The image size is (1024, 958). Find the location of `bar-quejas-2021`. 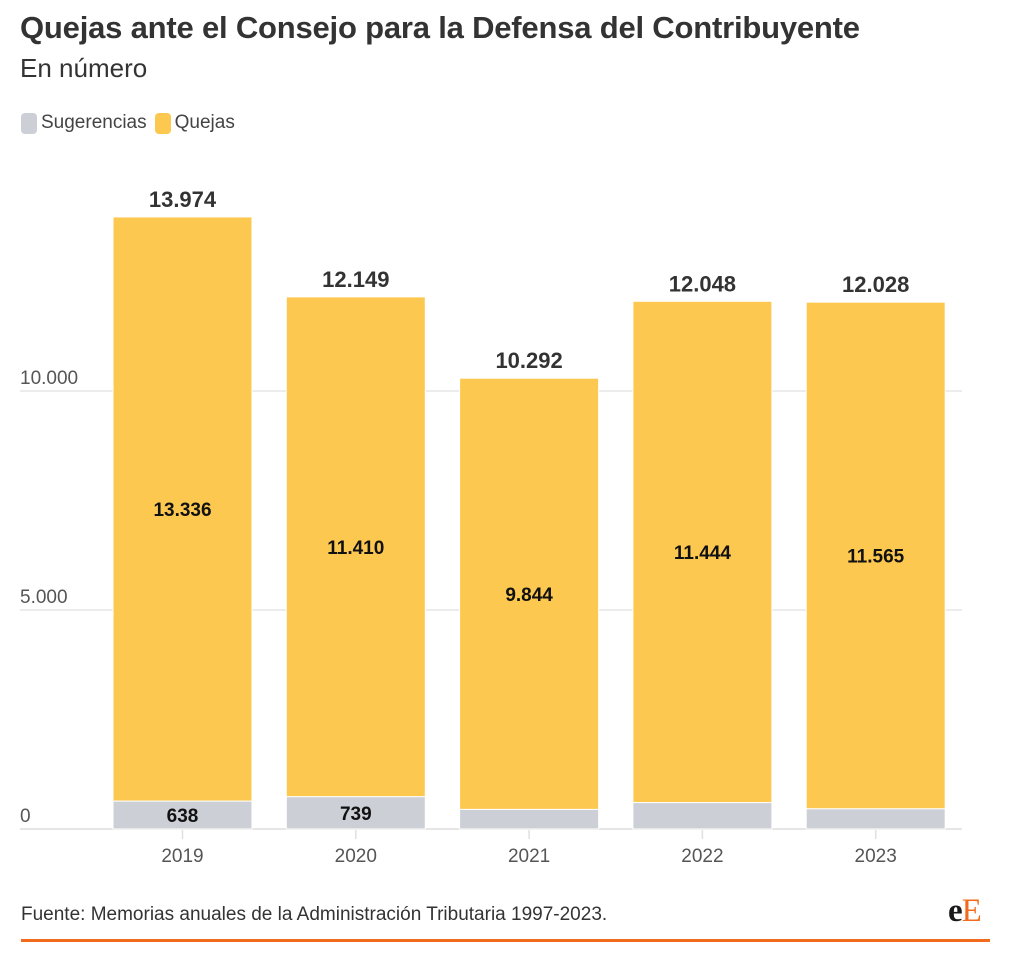

bar-quejas-2021 is located at coordinates (529, 593).